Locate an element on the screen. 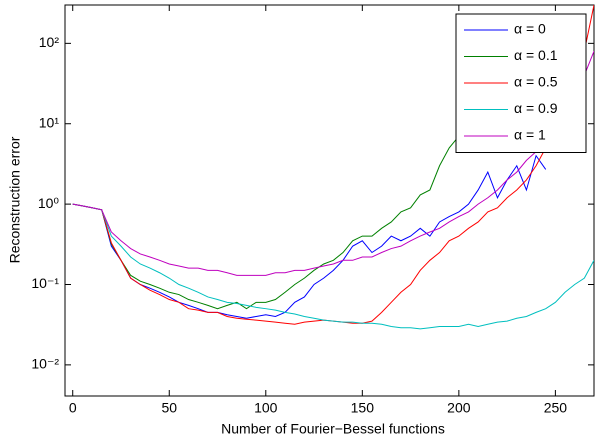 This screenshot has width=596, height=441. legend-label: α = 0 is located at coordinates (530, 29).